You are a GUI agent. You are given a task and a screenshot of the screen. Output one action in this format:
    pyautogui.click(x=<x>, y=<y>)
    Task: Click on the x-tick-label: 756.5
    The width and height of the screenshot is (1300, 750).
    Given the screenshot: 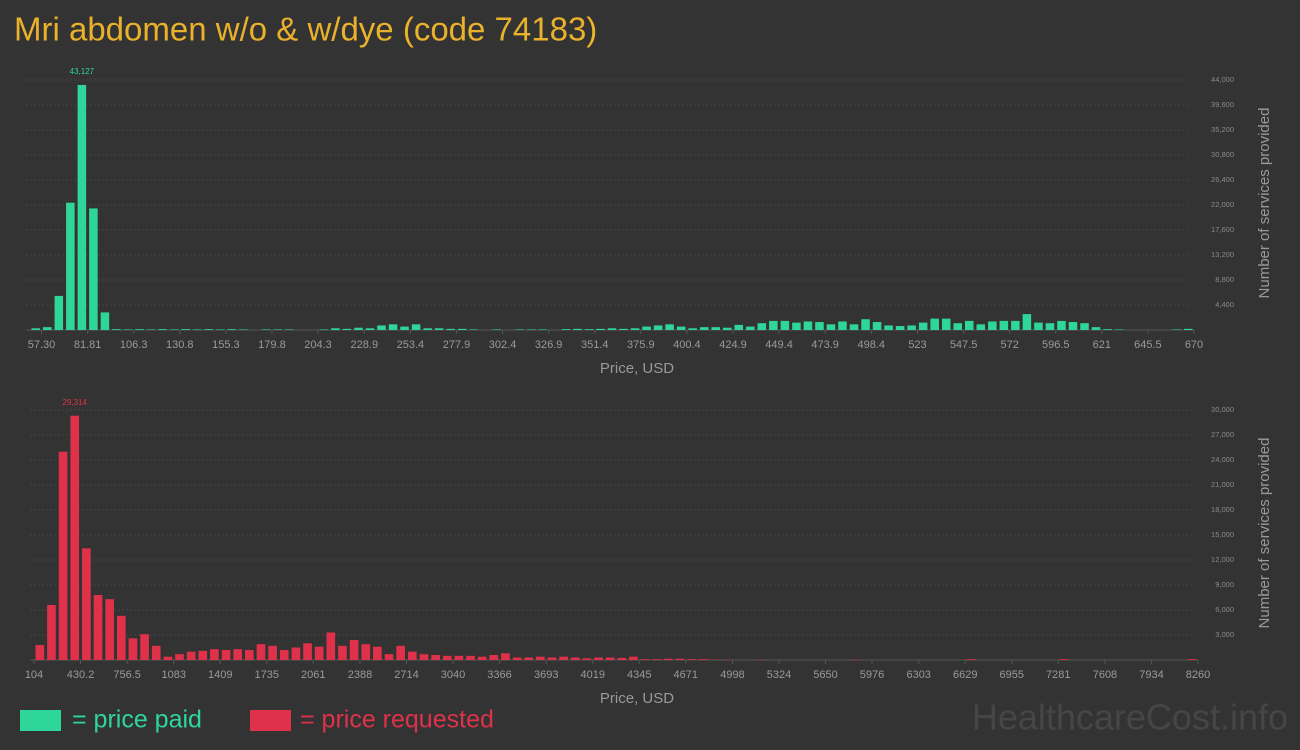 What is the action you would take?
    pyautogui.click(x=127, y=675)
    